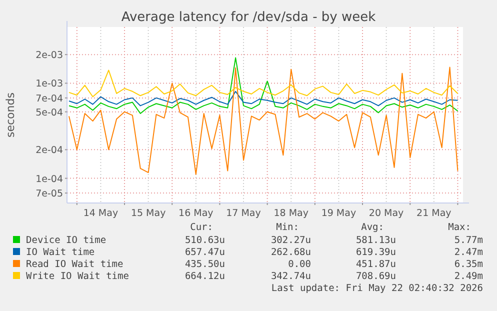 This screenshot has width=497, height=311. What do you see at coordinates (469, 252) in the screenshot?
I see `text: 2.47m` at bounding box center [469, 252].